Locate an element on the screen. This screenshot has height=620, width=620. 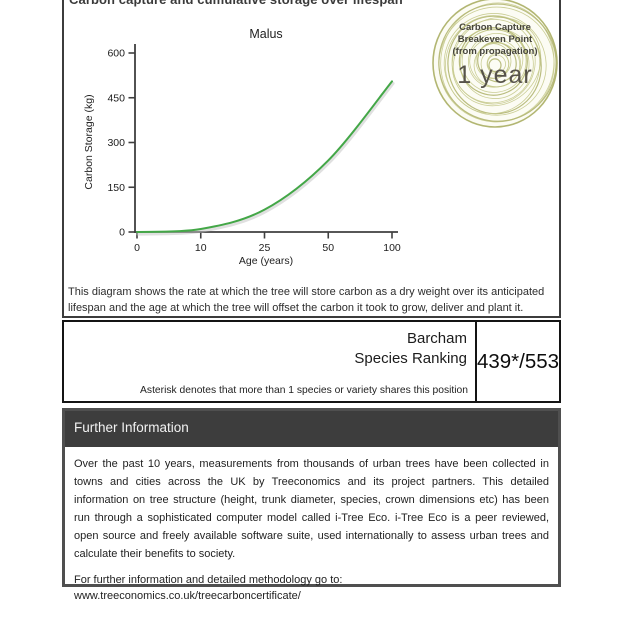
ranking-label-line-1: Barcham is located at coordinates (436, 338).